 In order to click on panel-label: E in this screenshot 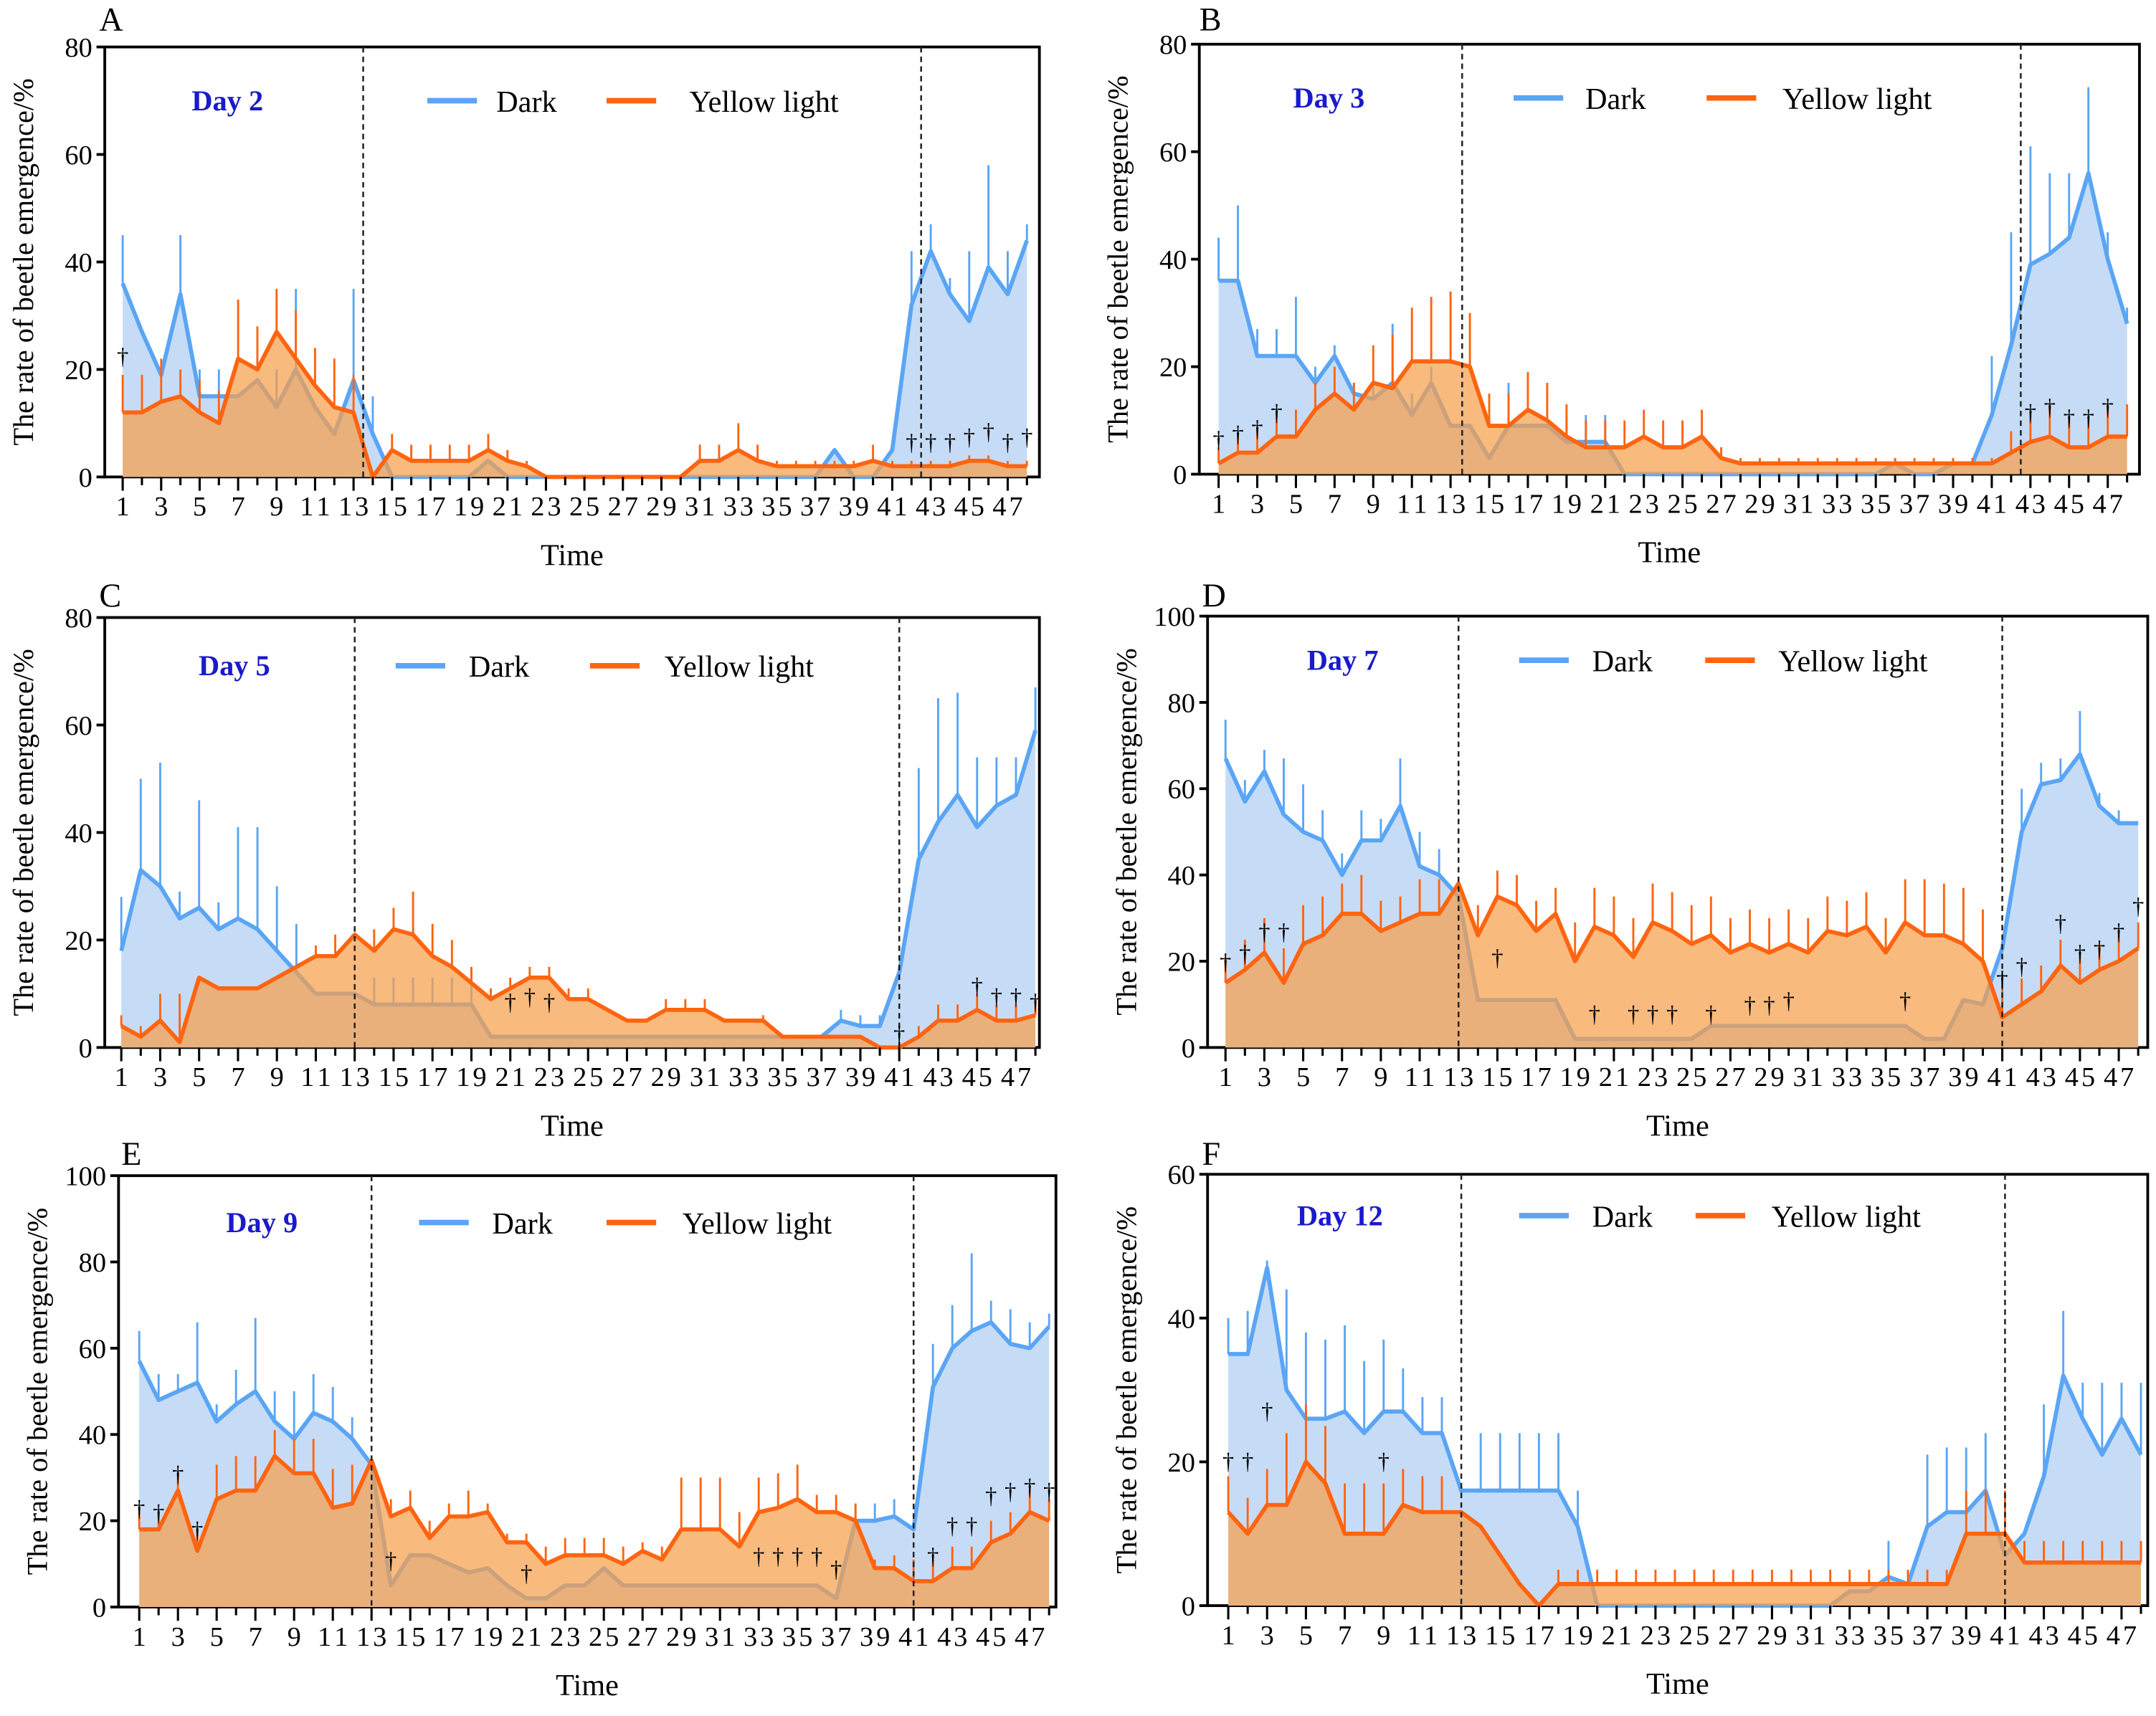, I will do `click(131, 1153)`.